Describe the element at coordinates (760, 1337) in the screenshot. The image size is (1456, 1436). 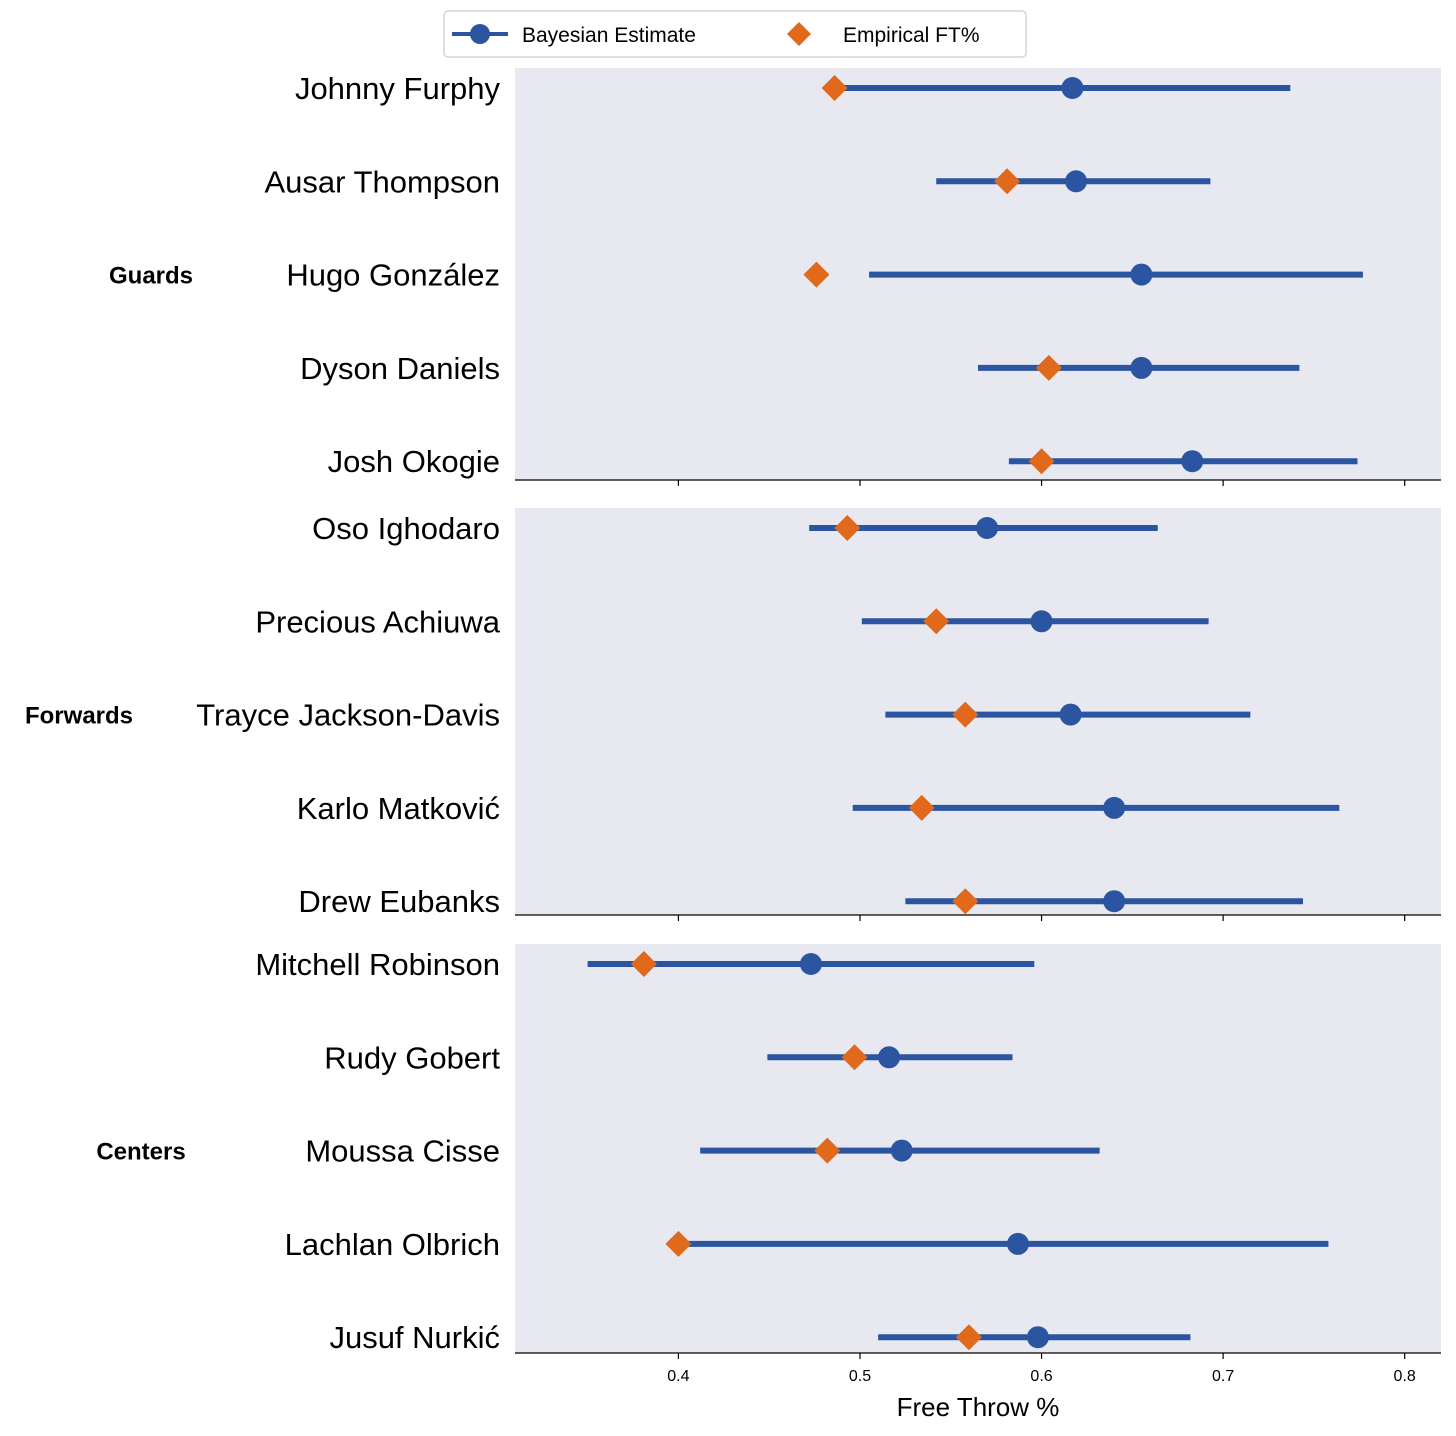
I see `player-row-jusuf-nurkic: Jusuf Nurkić` at that location.